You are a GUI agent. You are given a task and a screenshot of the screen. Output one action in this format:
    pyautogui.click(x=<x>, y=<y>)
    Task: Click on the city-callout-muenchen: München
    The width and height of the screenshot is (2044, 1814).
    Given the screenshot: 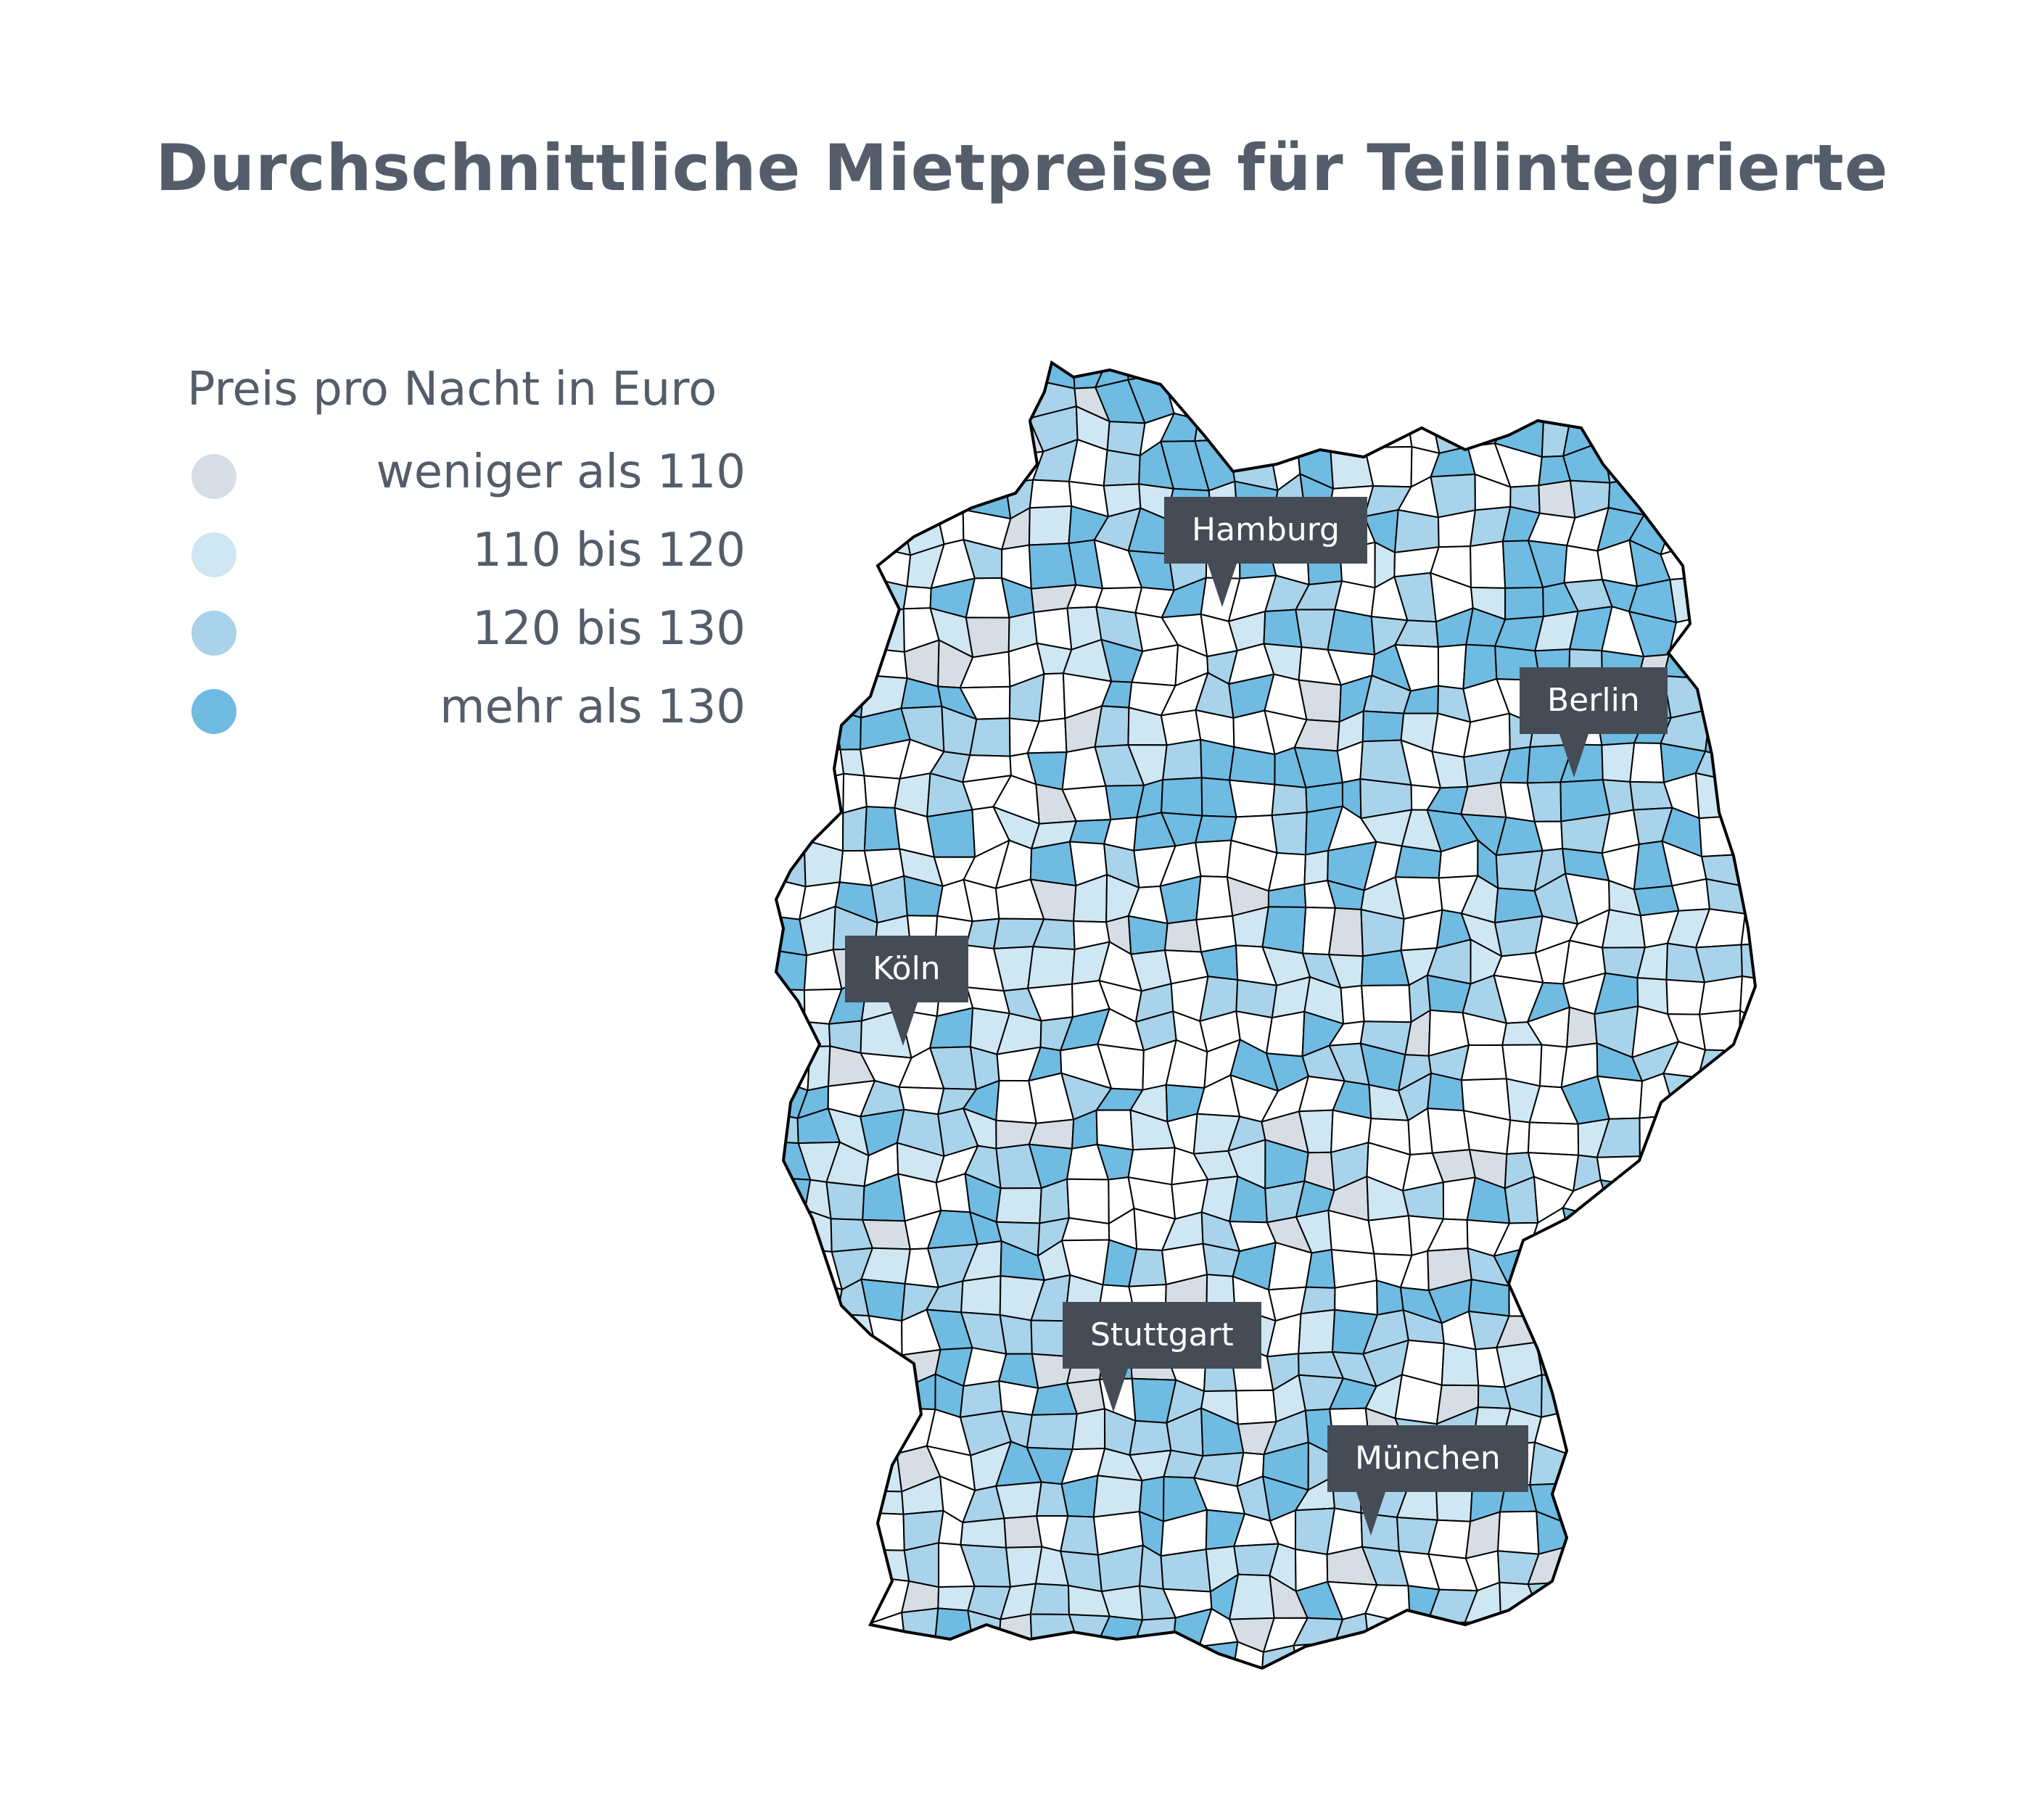 What is the action you would take?
    pyautogui.click(x=1427, y=1480)
    